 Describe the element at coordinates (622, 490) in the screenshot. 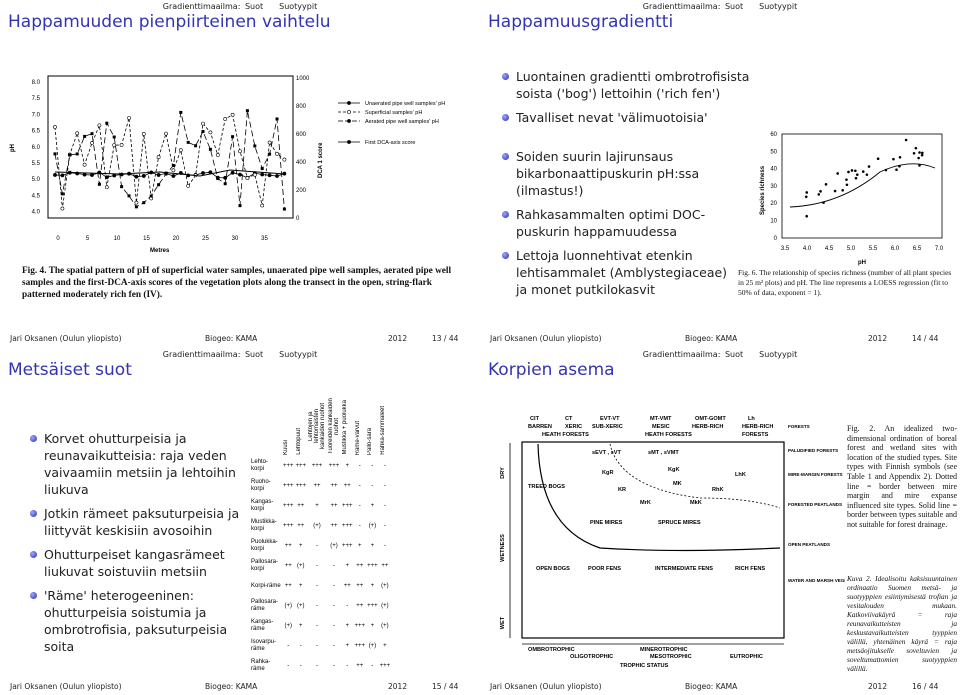

I see `diagram-label: KR` at that location.